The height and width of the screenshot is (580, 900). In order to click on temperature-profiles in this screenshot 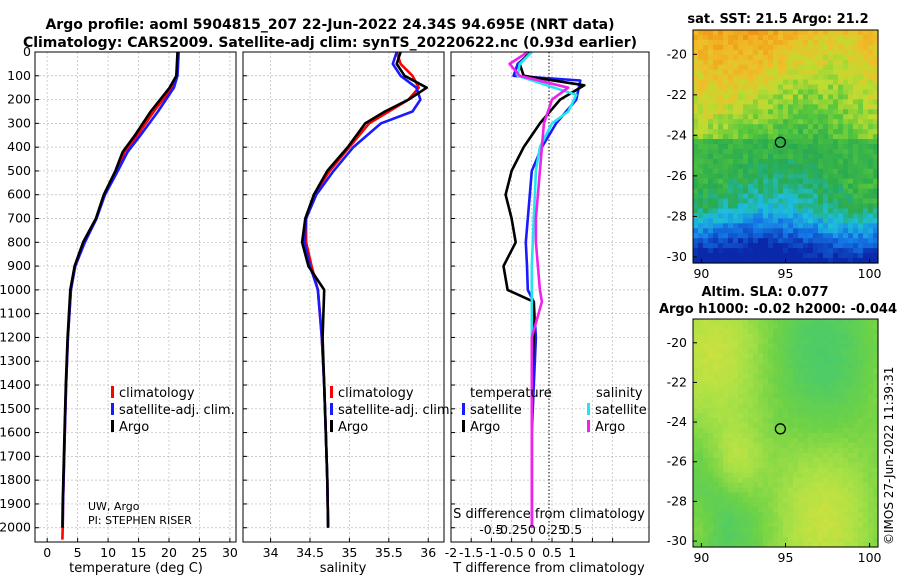, I will do `click(120, 295)`.